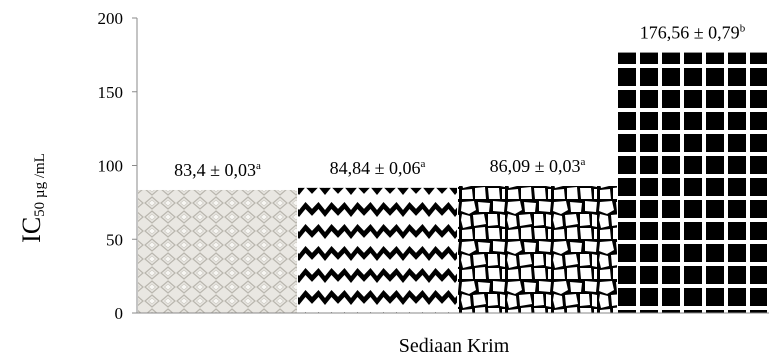  Describe the element at coordinates (31, 230) in the screenshot. I see `y-axis-title-main: IC` at that location.